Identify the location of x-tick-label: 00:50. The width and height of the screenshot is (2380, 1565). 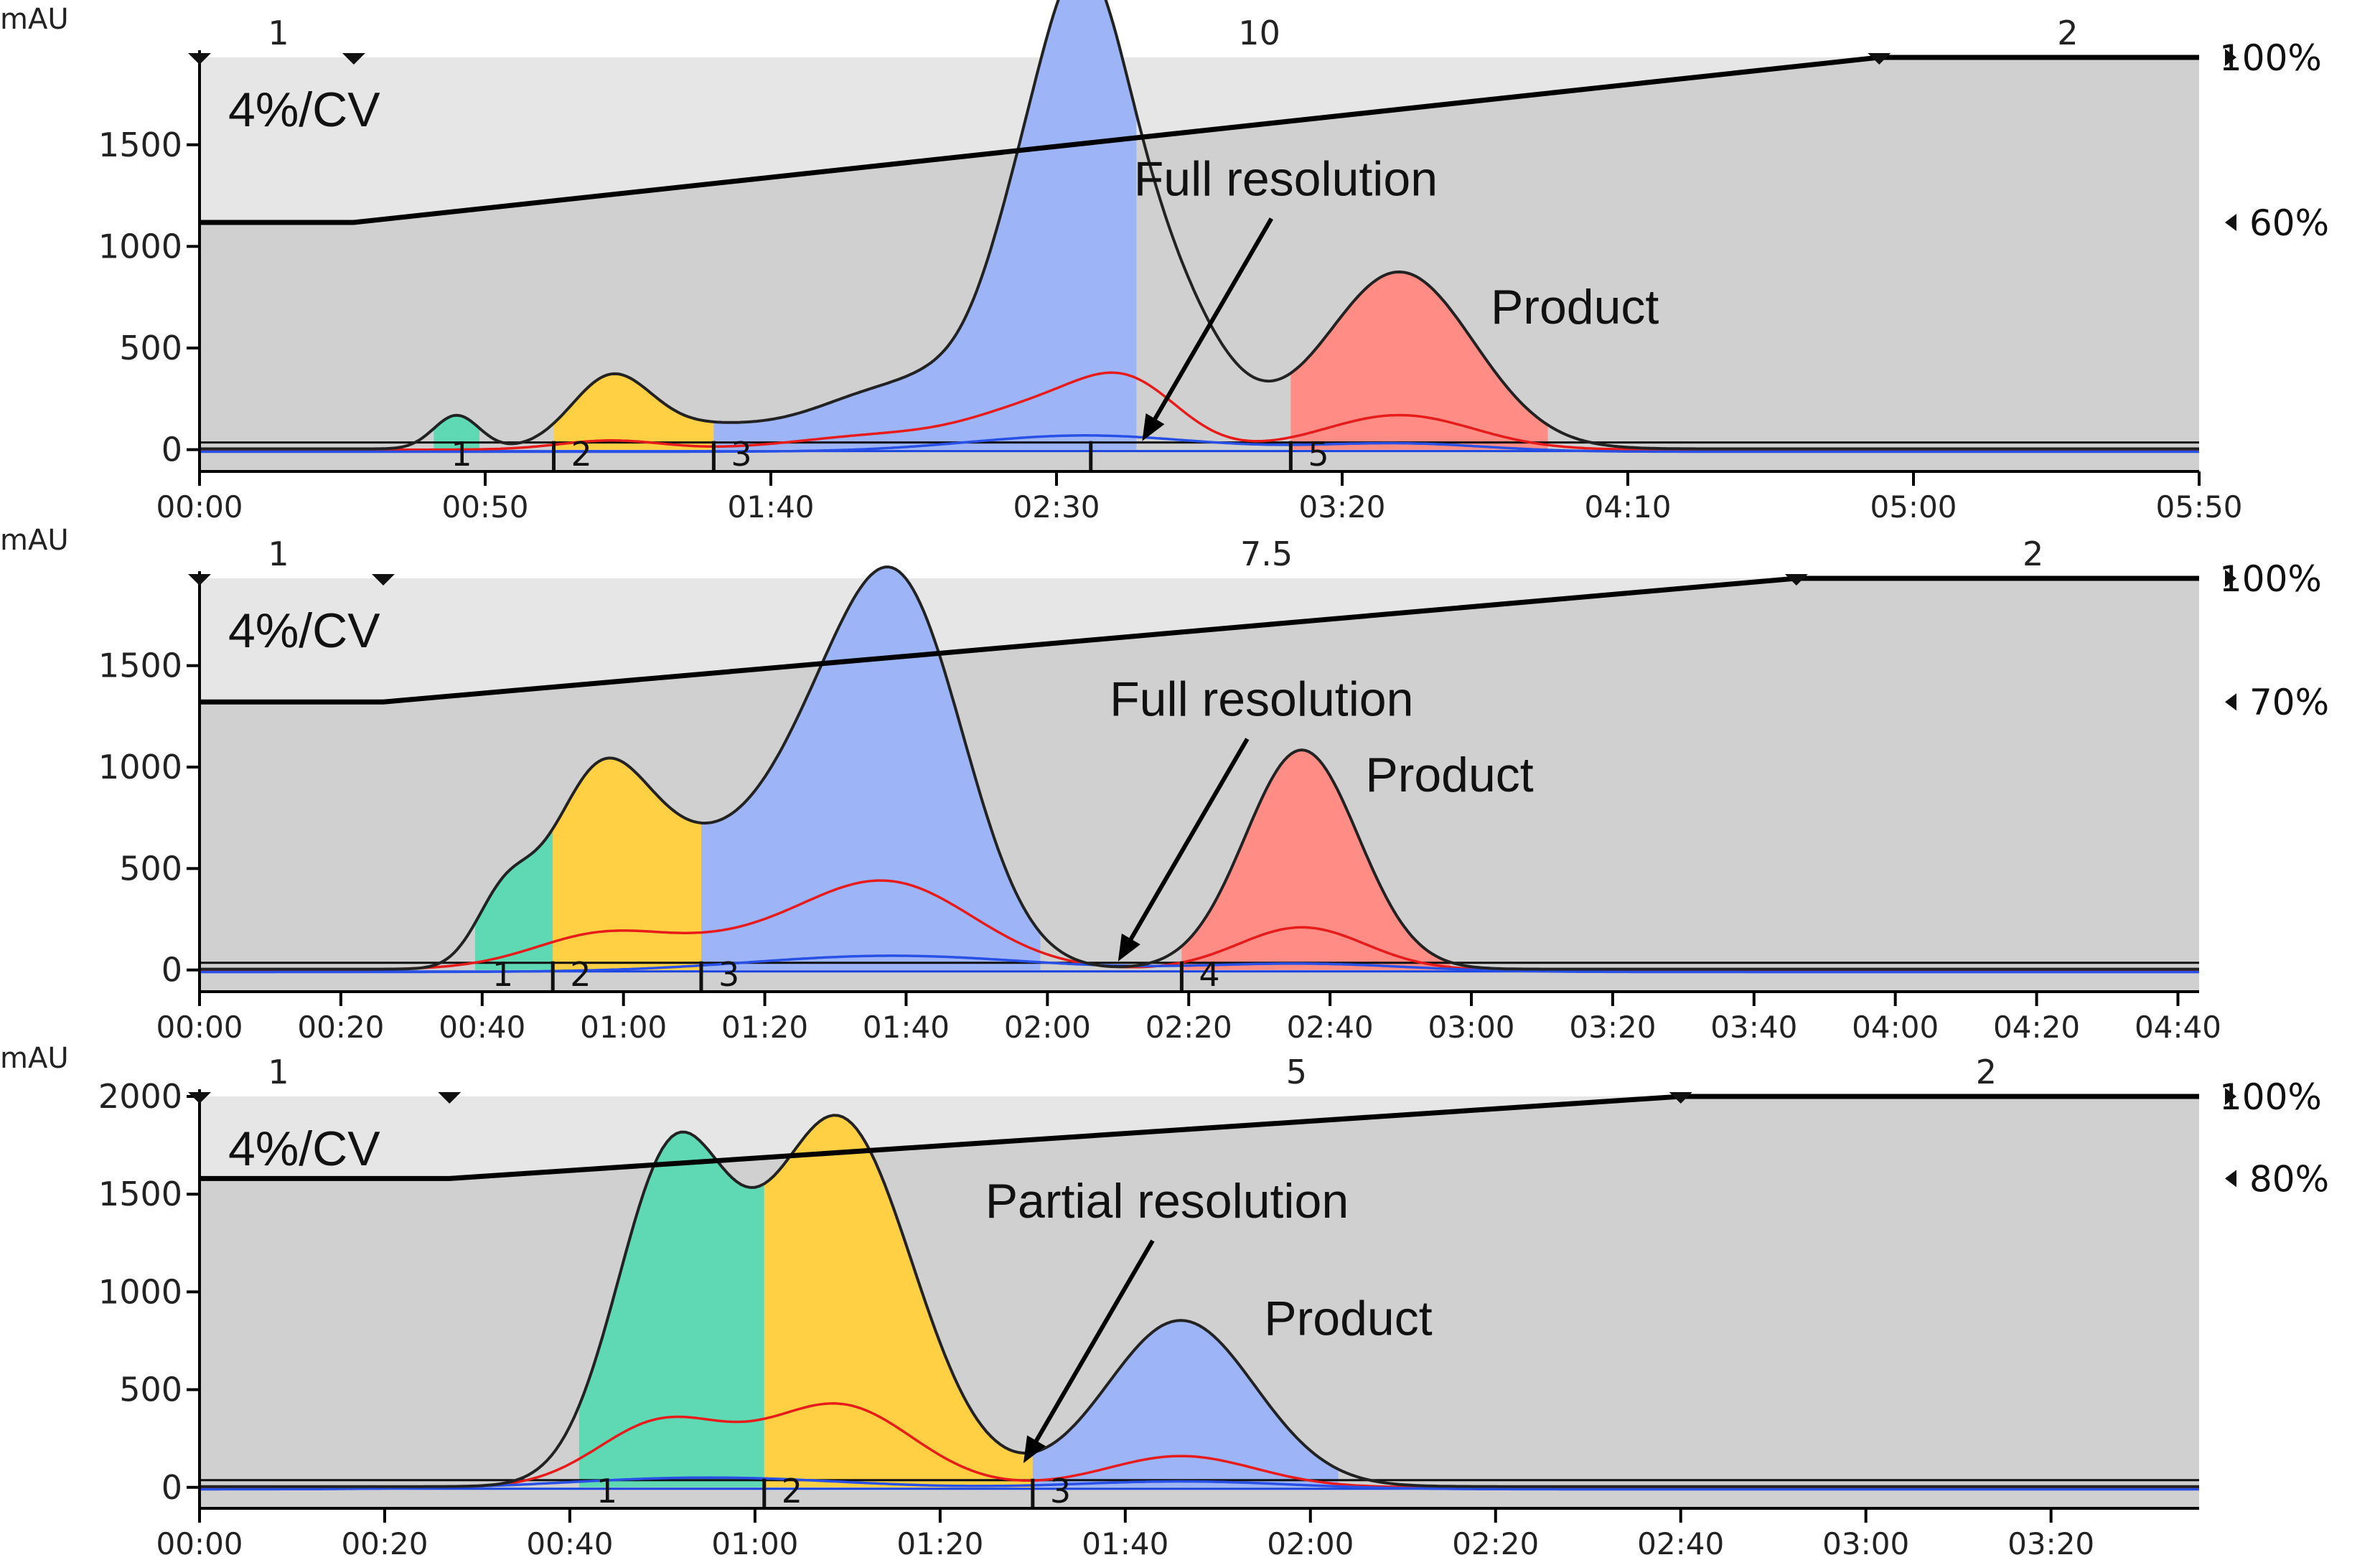
(484, 507).